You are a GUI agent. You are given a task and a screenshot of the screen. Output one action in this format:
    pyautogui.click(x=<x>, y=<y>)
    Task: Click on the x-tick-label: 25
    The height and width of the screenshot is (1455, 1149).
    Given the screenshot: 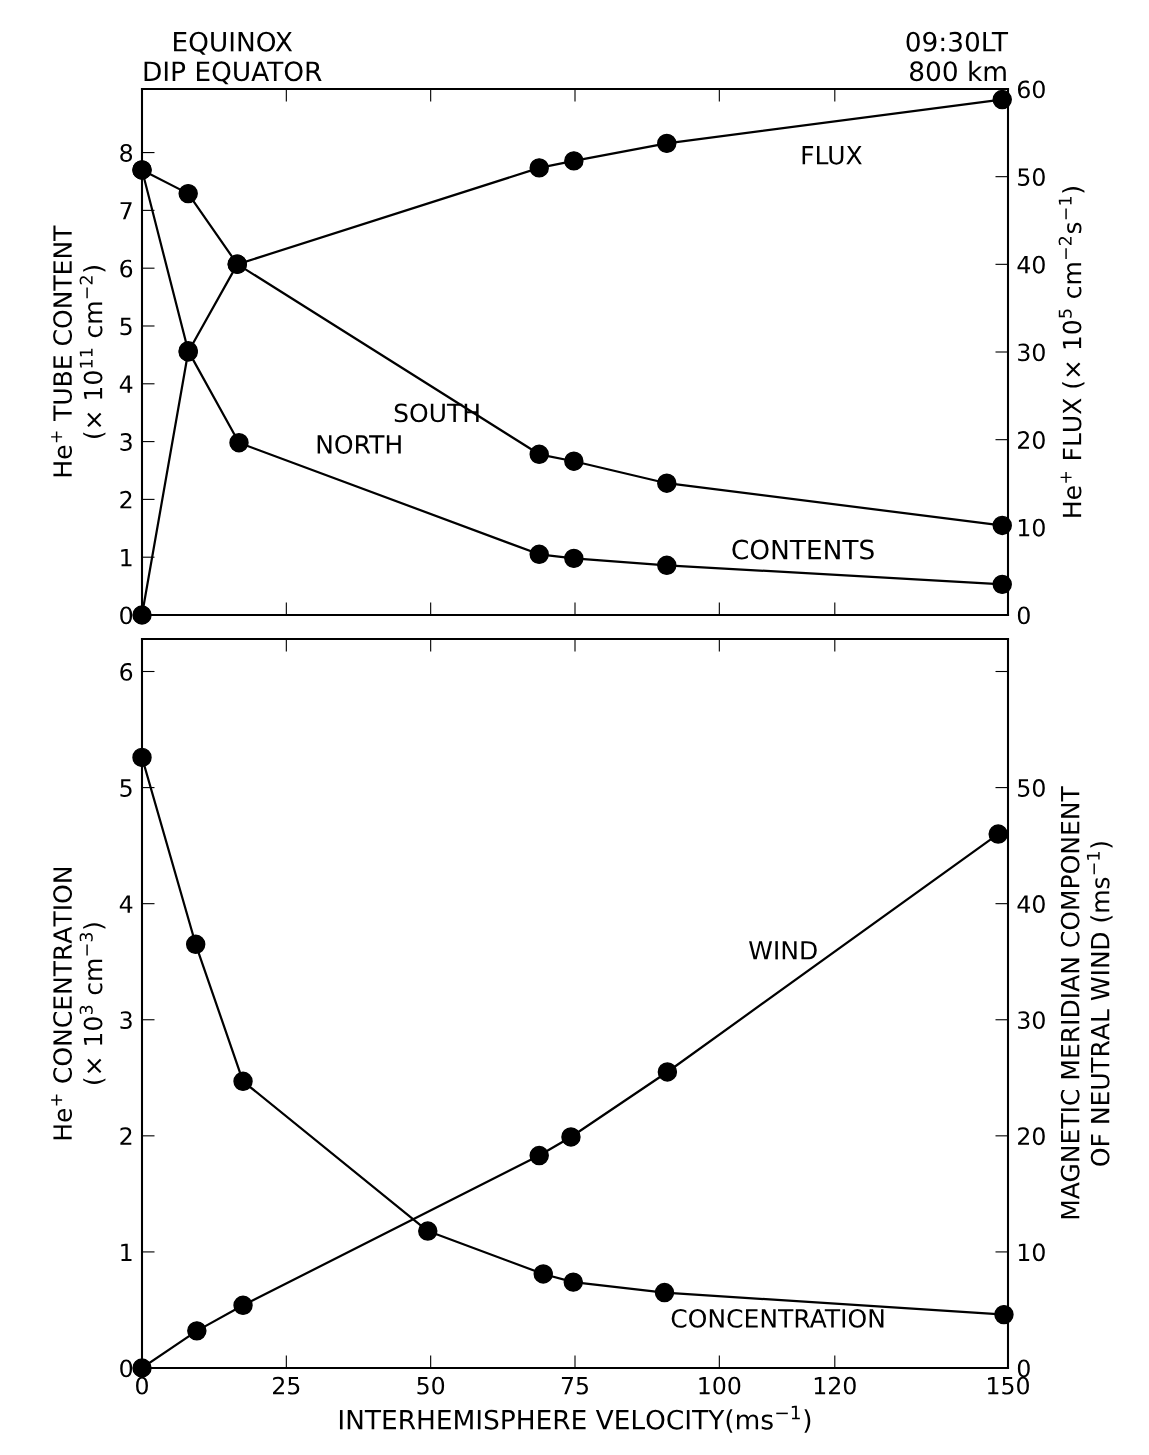 What is the action you would take?
    pyautogui.click(x=286, y=1385)
    